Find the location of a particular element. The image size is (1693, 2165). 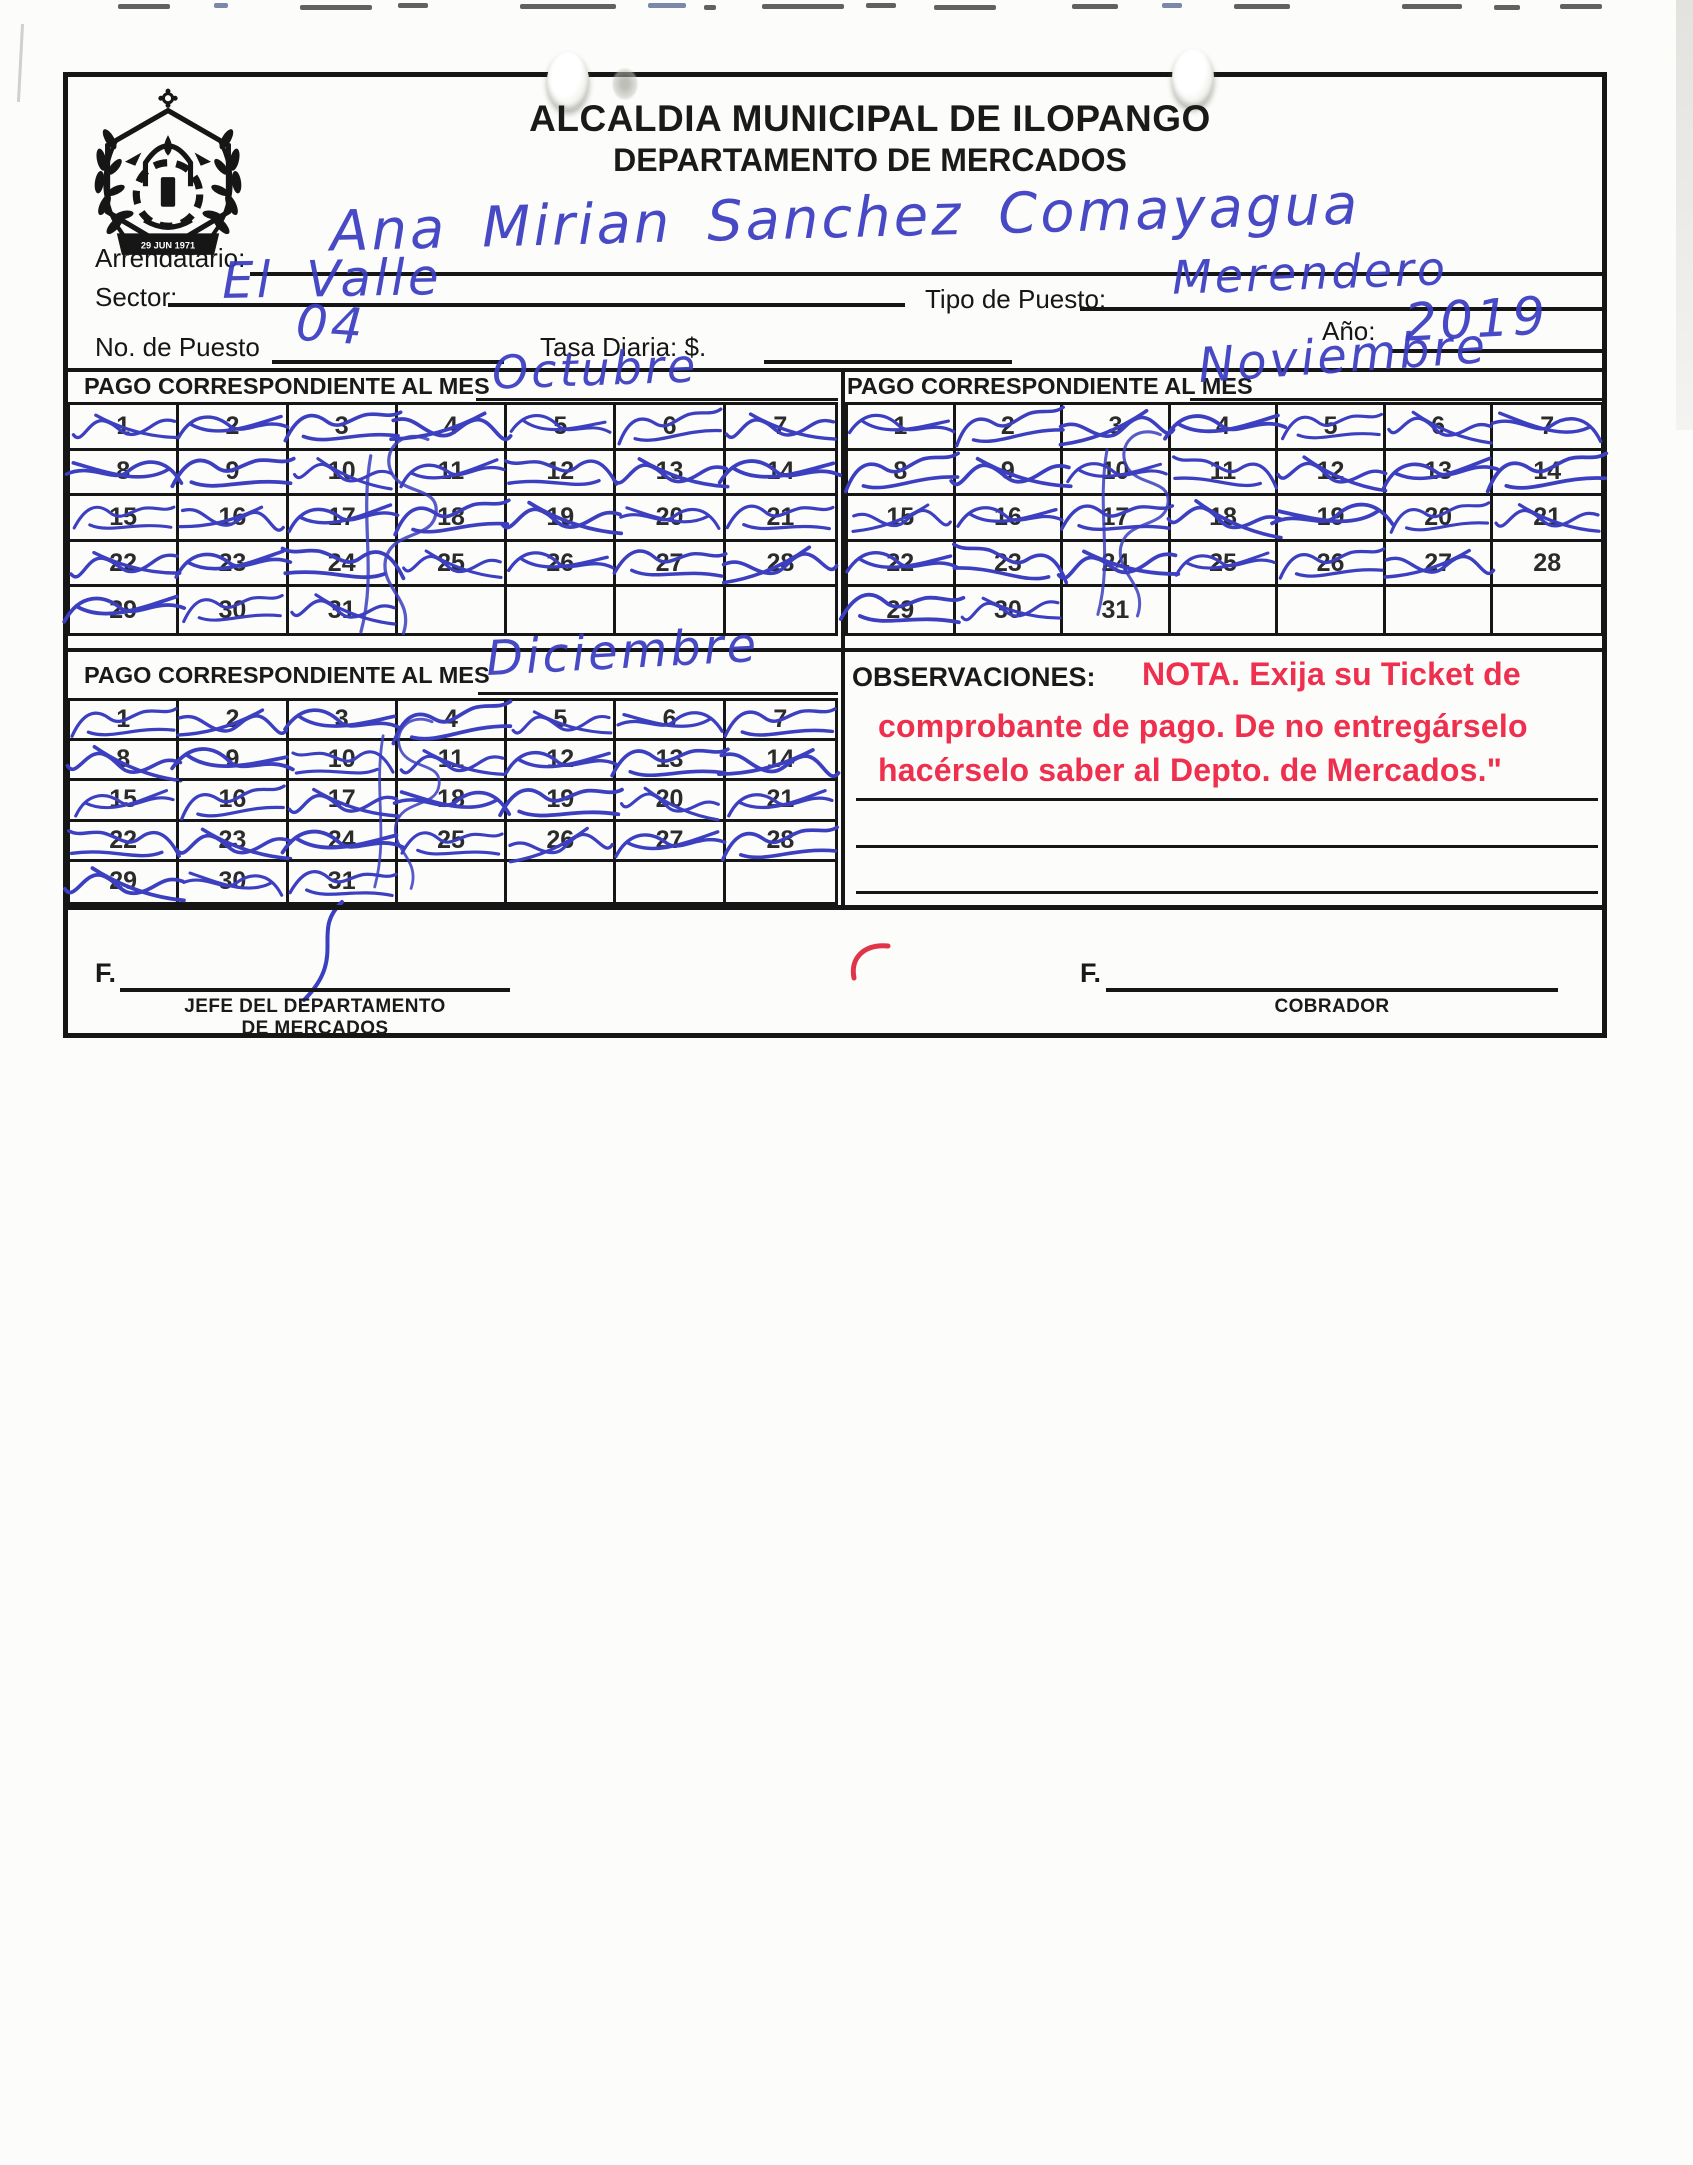

day-cell: 26 is located at coordinates (562, 564).